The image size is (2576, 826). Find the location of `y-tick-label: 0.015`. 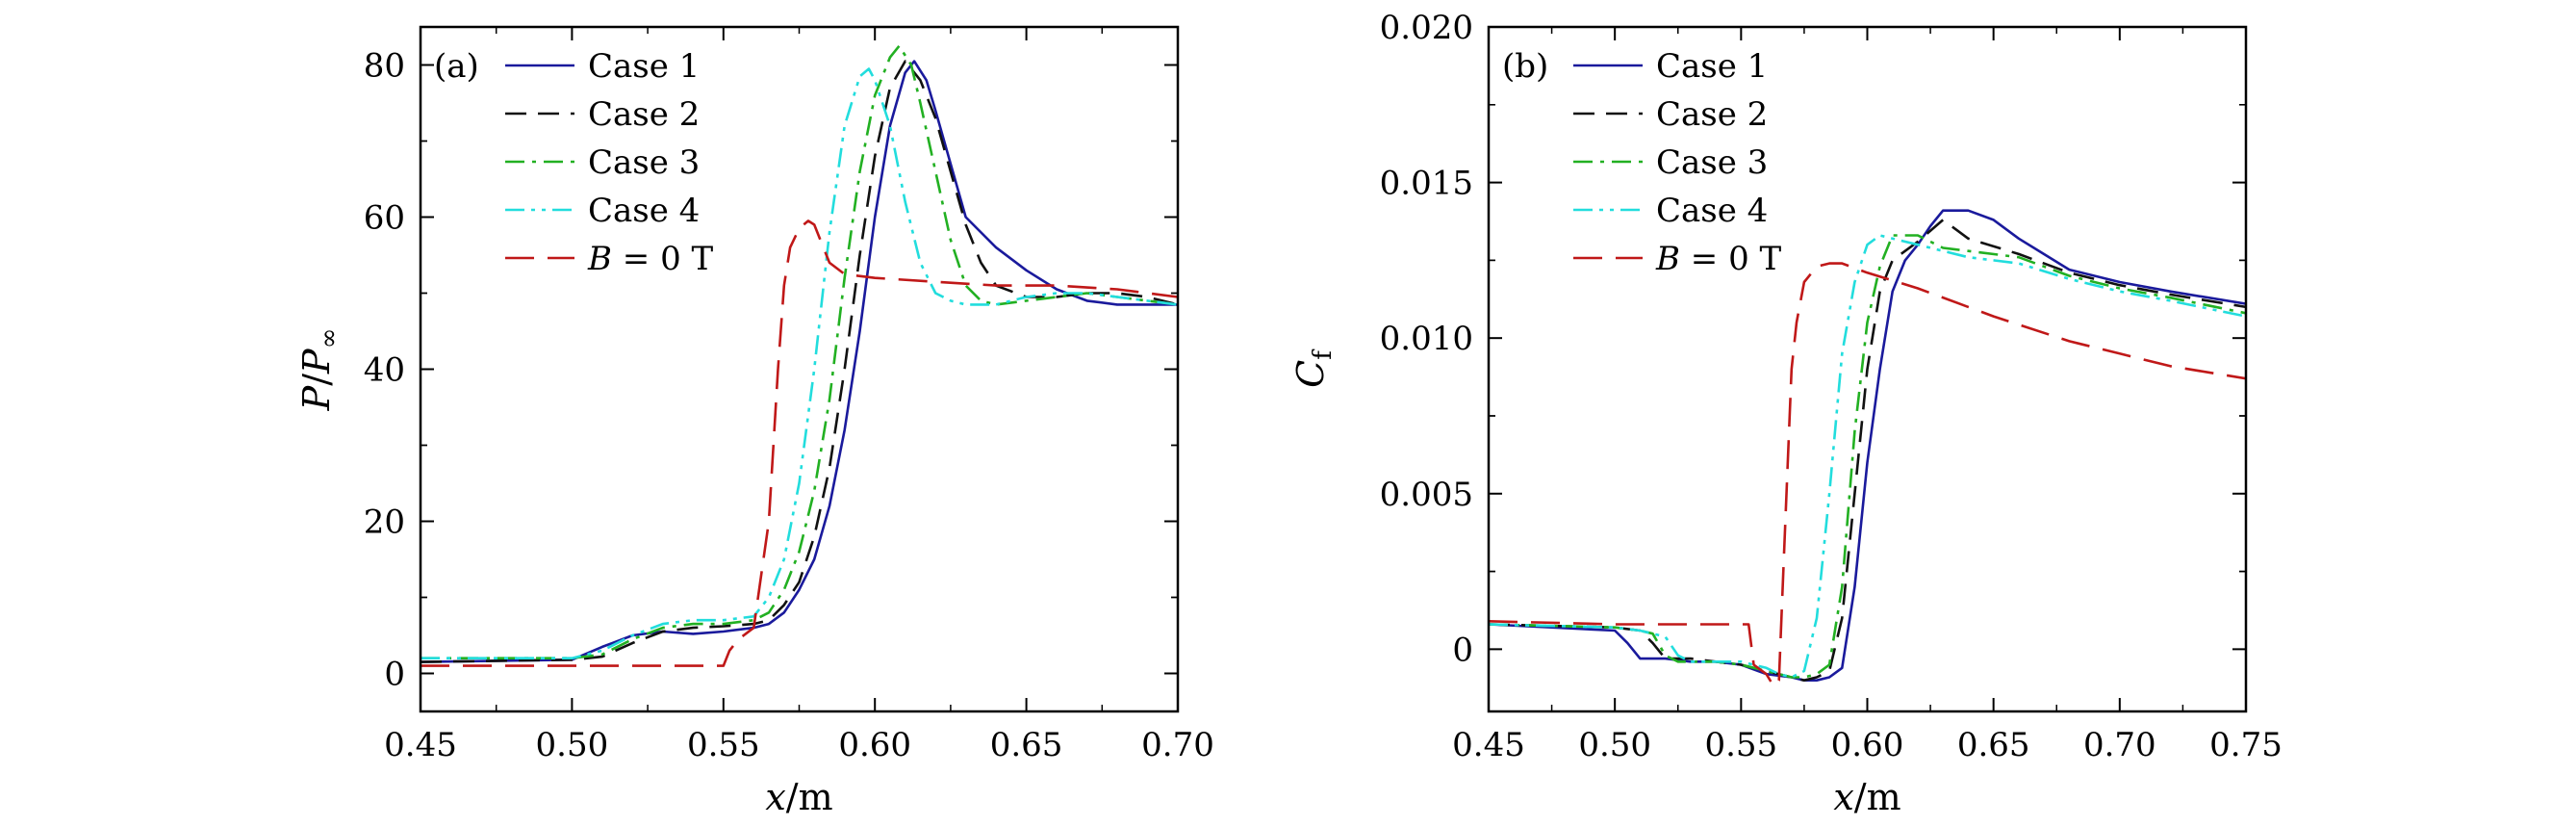

y-tick-label: 0.015 is located at coordinates (1426, 184).